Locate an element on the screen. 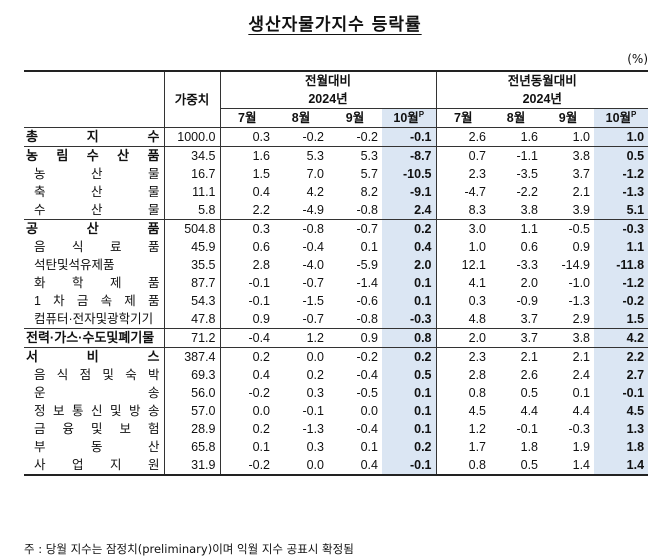 This screenshot has height=560, width=670. mom-cell: -4.9 is located at coordinates (313, 210).